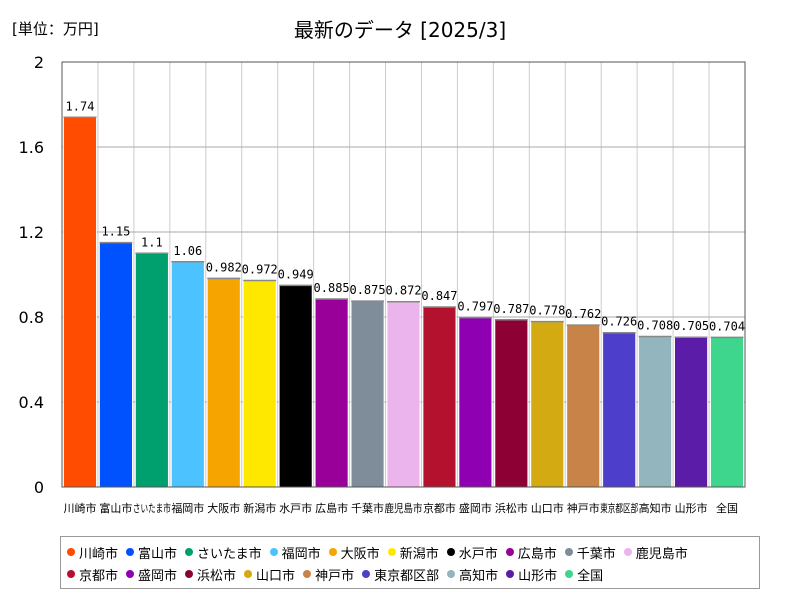  What do you see at coordinates (619, 508) in the screenshot?
I see `x-tick-label: 東京都区部` at bounding box center [619, 508].